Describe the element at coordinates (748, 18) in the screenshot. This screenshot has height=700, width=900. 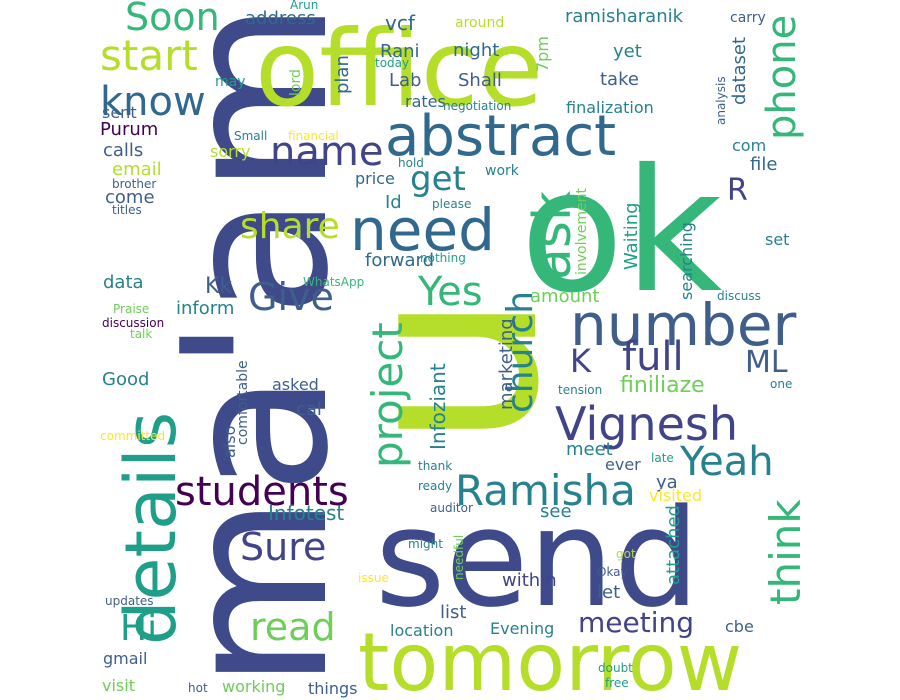
I see `word-carry: carry` at that location.